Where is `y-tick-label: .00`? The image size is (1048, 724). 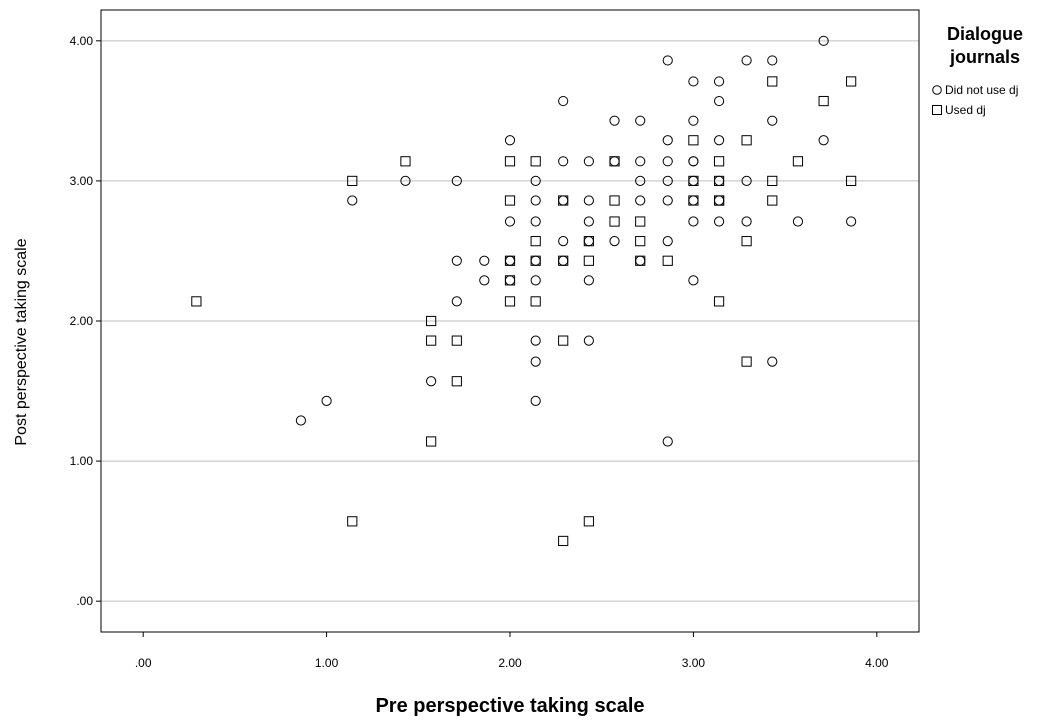
y-tick-label: .00 is located at coordinates (84, 601).